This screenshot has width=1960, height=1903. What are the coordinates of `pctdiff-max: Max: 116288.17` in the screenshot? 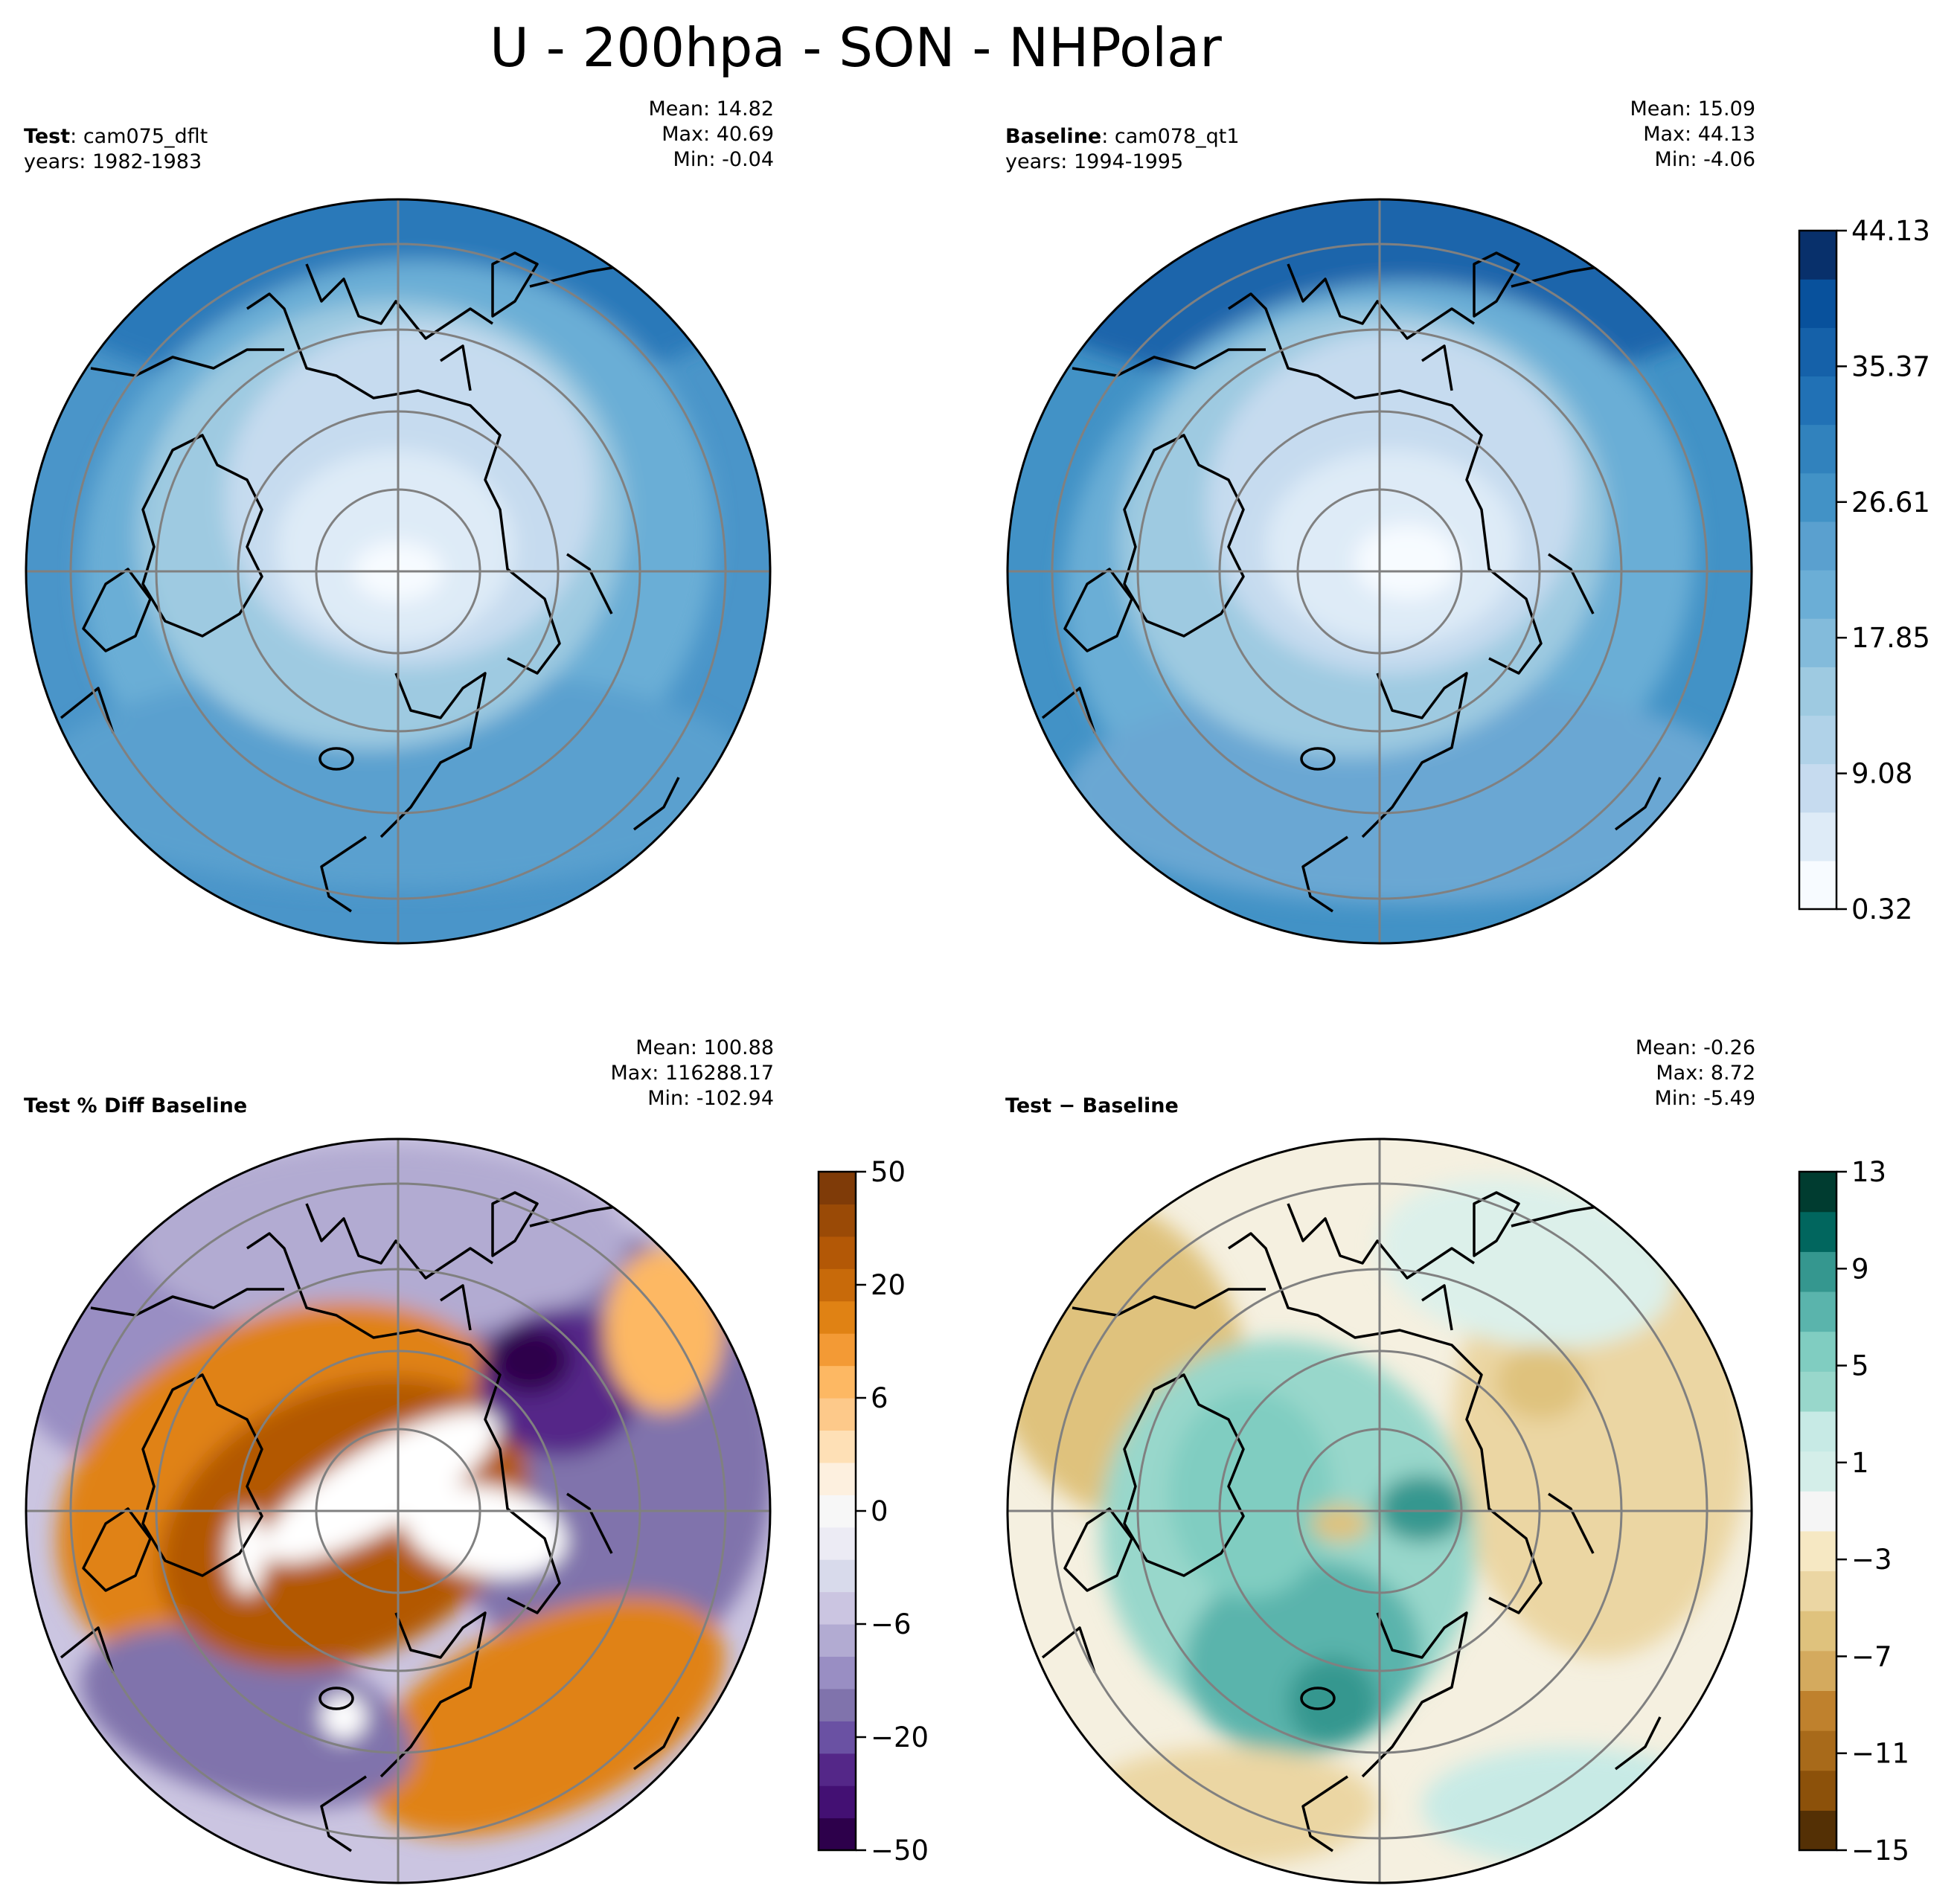 It's located at (692, 1074).